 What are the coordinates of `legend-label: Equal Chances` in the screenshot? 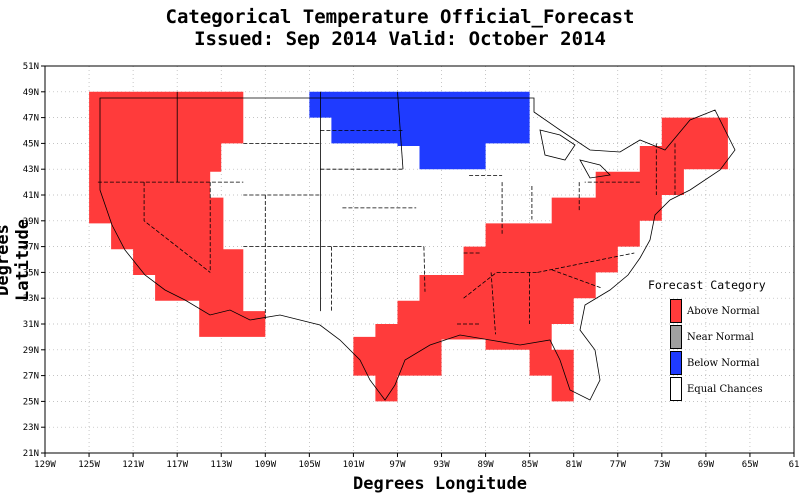 It's located at (725, 389).